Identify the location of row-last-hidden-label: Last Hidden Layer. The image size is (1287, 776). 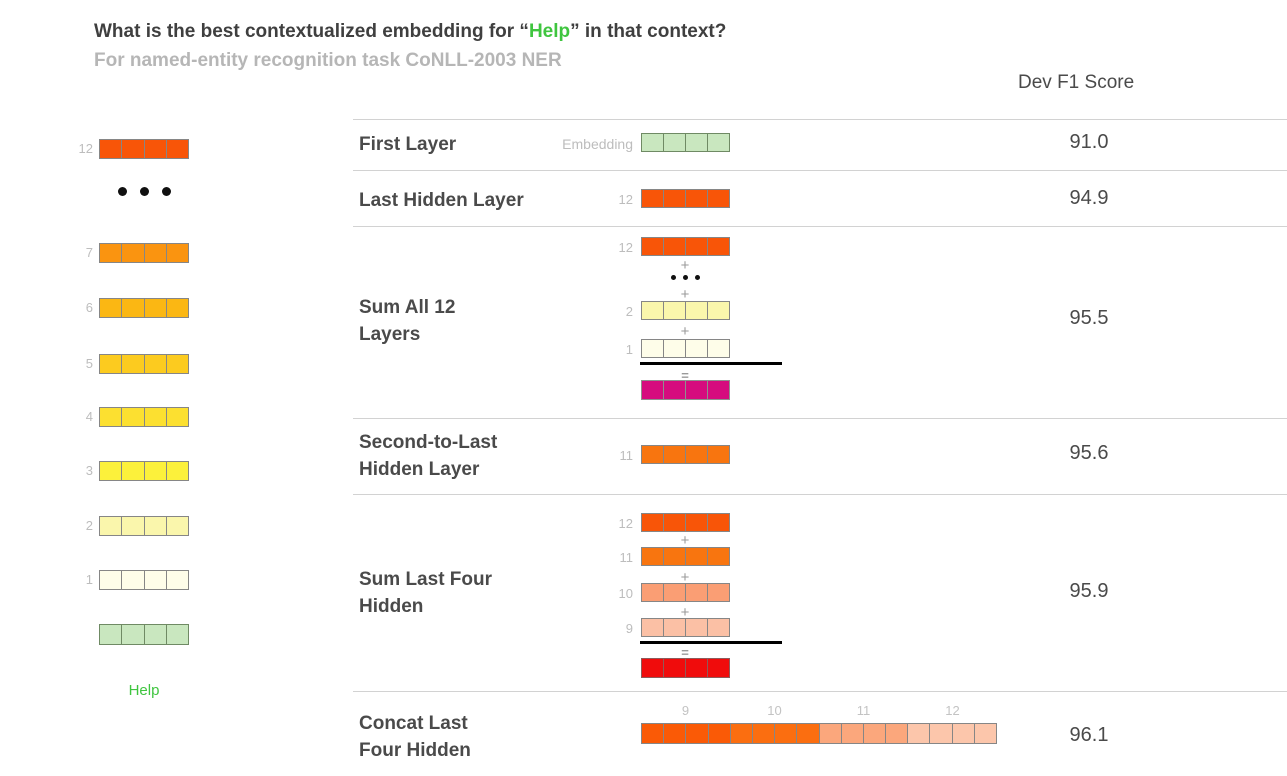
(441, 200).